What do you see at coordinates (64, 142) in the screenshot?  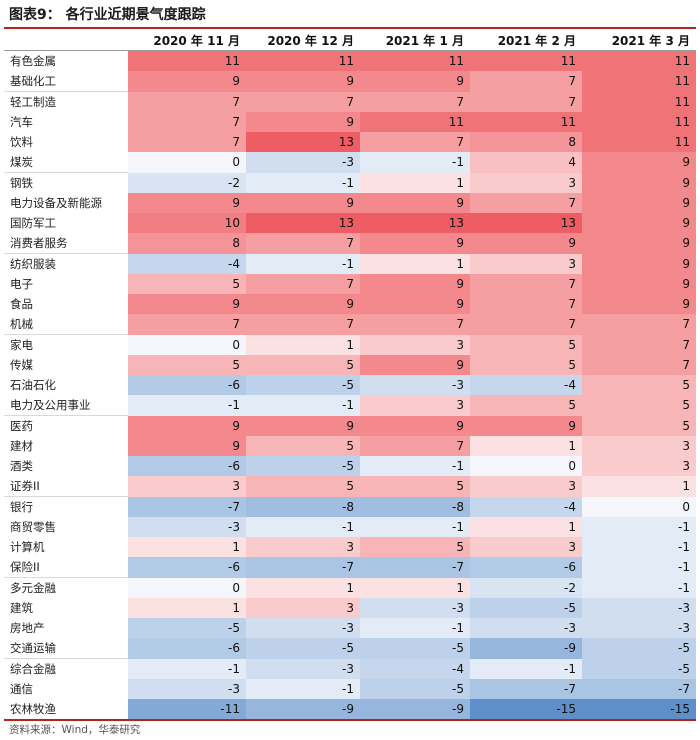 I see `row-label: 饮料` at bounding box center [64, 142].